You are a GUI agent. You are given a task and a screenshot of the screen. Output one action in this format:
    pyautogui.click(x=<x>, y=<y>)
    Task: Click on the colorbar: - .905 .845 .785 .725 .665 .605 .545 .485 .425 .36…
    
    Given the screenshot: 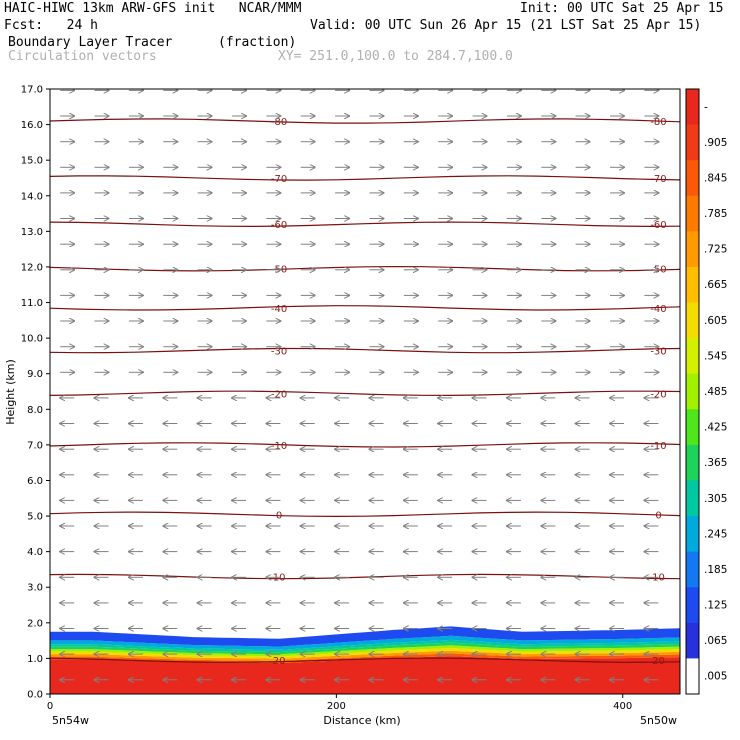 What is the action you would take?
    pyautogui.click(x=706, y=391)
    